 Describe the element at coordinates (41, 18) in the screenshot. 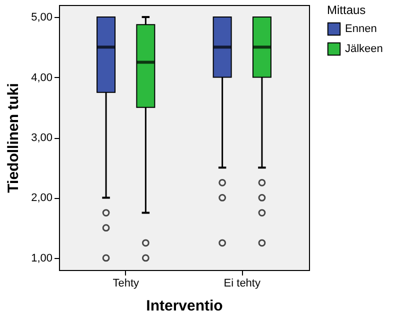

I see `y-tick-label: 5,00` at that location.